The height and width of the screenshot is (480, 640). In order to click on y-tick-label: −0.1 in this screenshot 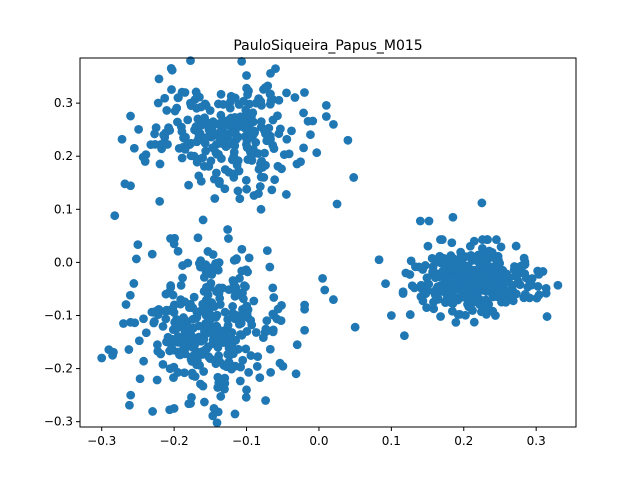, I will do `click(58, 316)`.